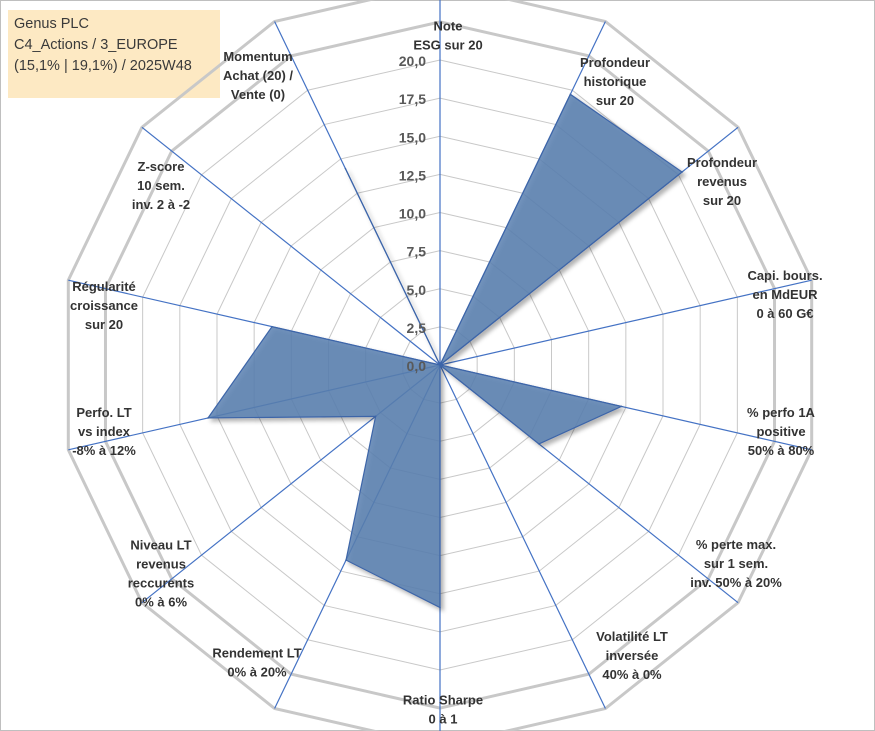 The height and width of the screenshot is (731, 875). Describe the element at coordinates (417, 366) in the screenshot. I see `tick-label: 0,0` at that location.